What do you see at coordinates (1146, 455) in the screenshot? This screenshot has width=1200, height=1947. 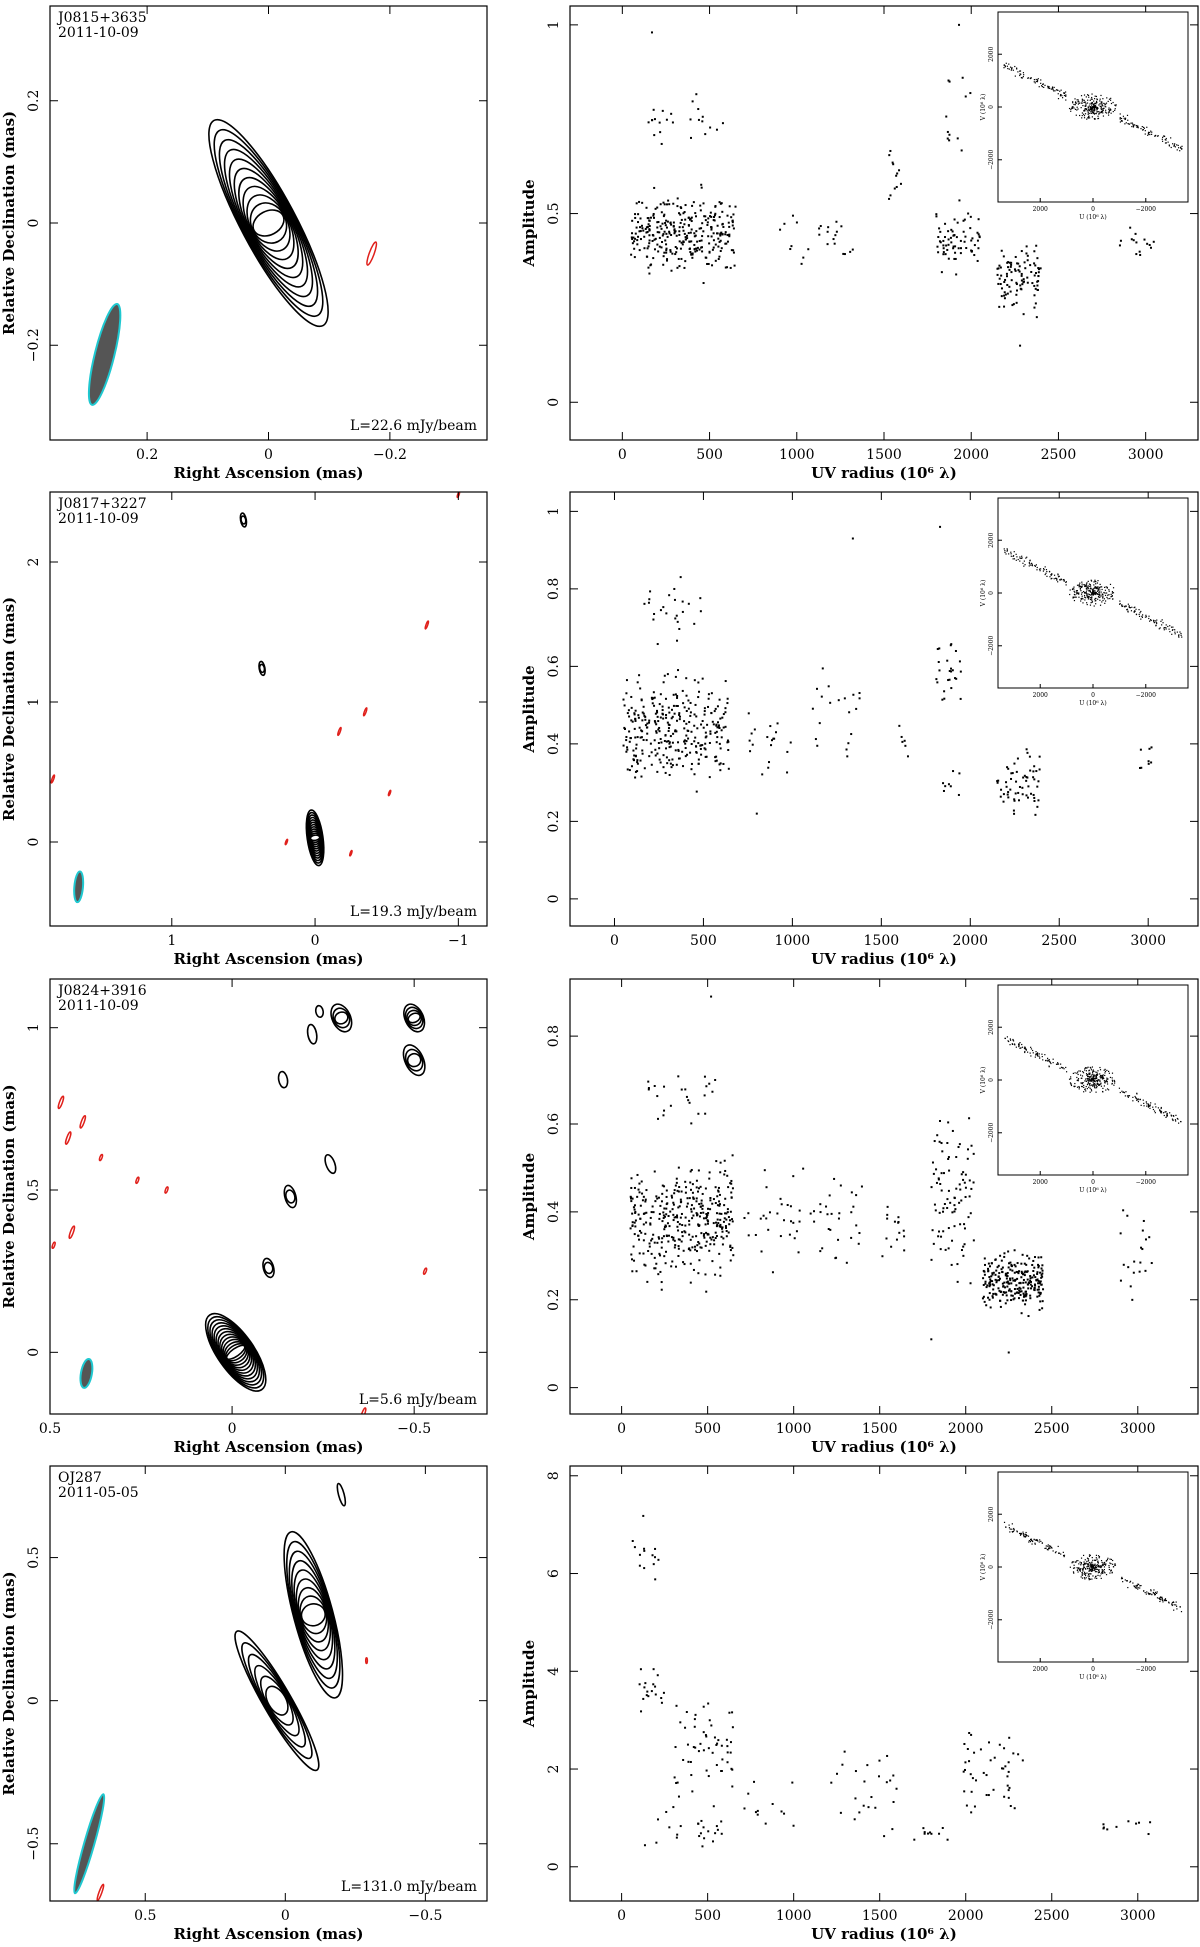 I see `x-tick-label: 3000` at bounding box center [1146, 455].